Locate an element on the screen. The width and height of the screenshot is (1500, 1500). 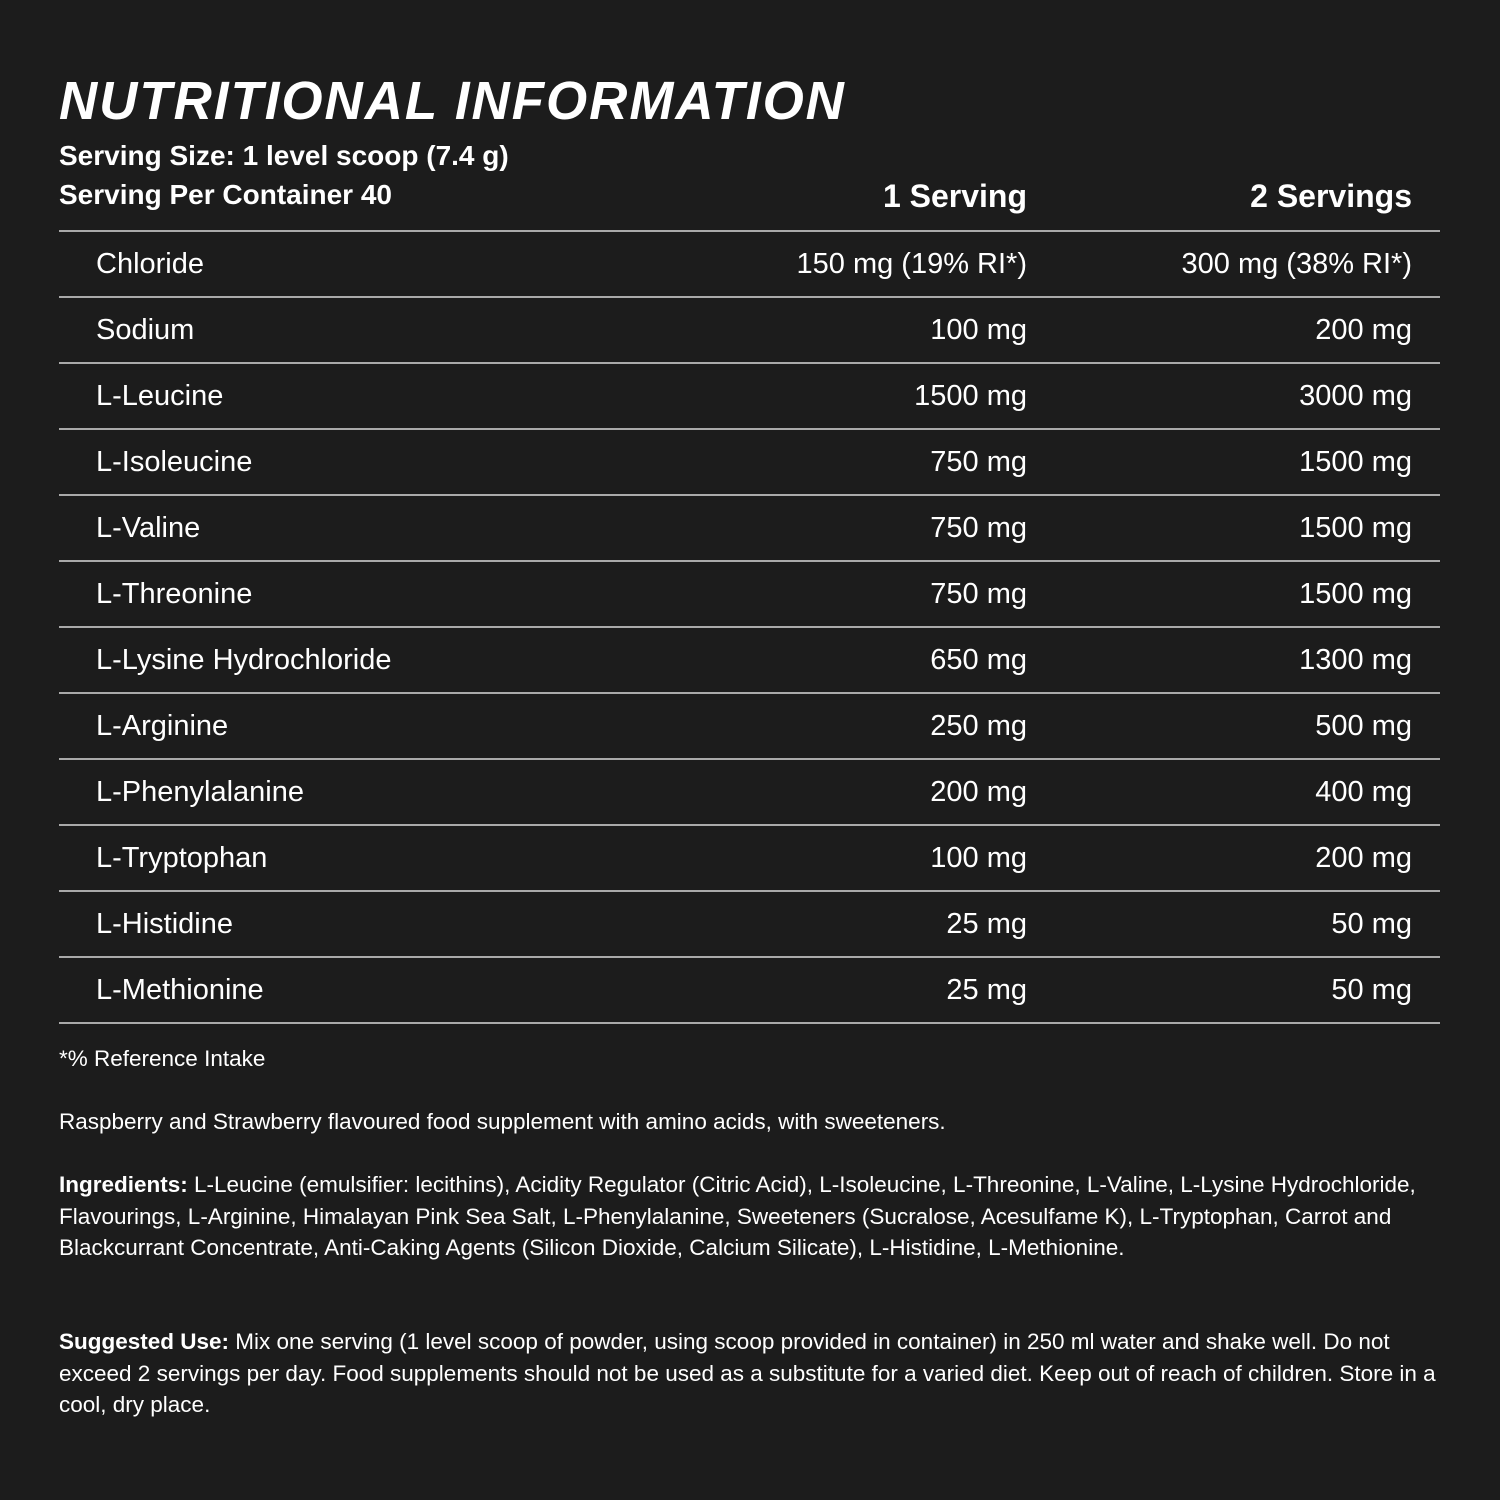
nutrient-name: Chloride is located at coordinates (150, 264).